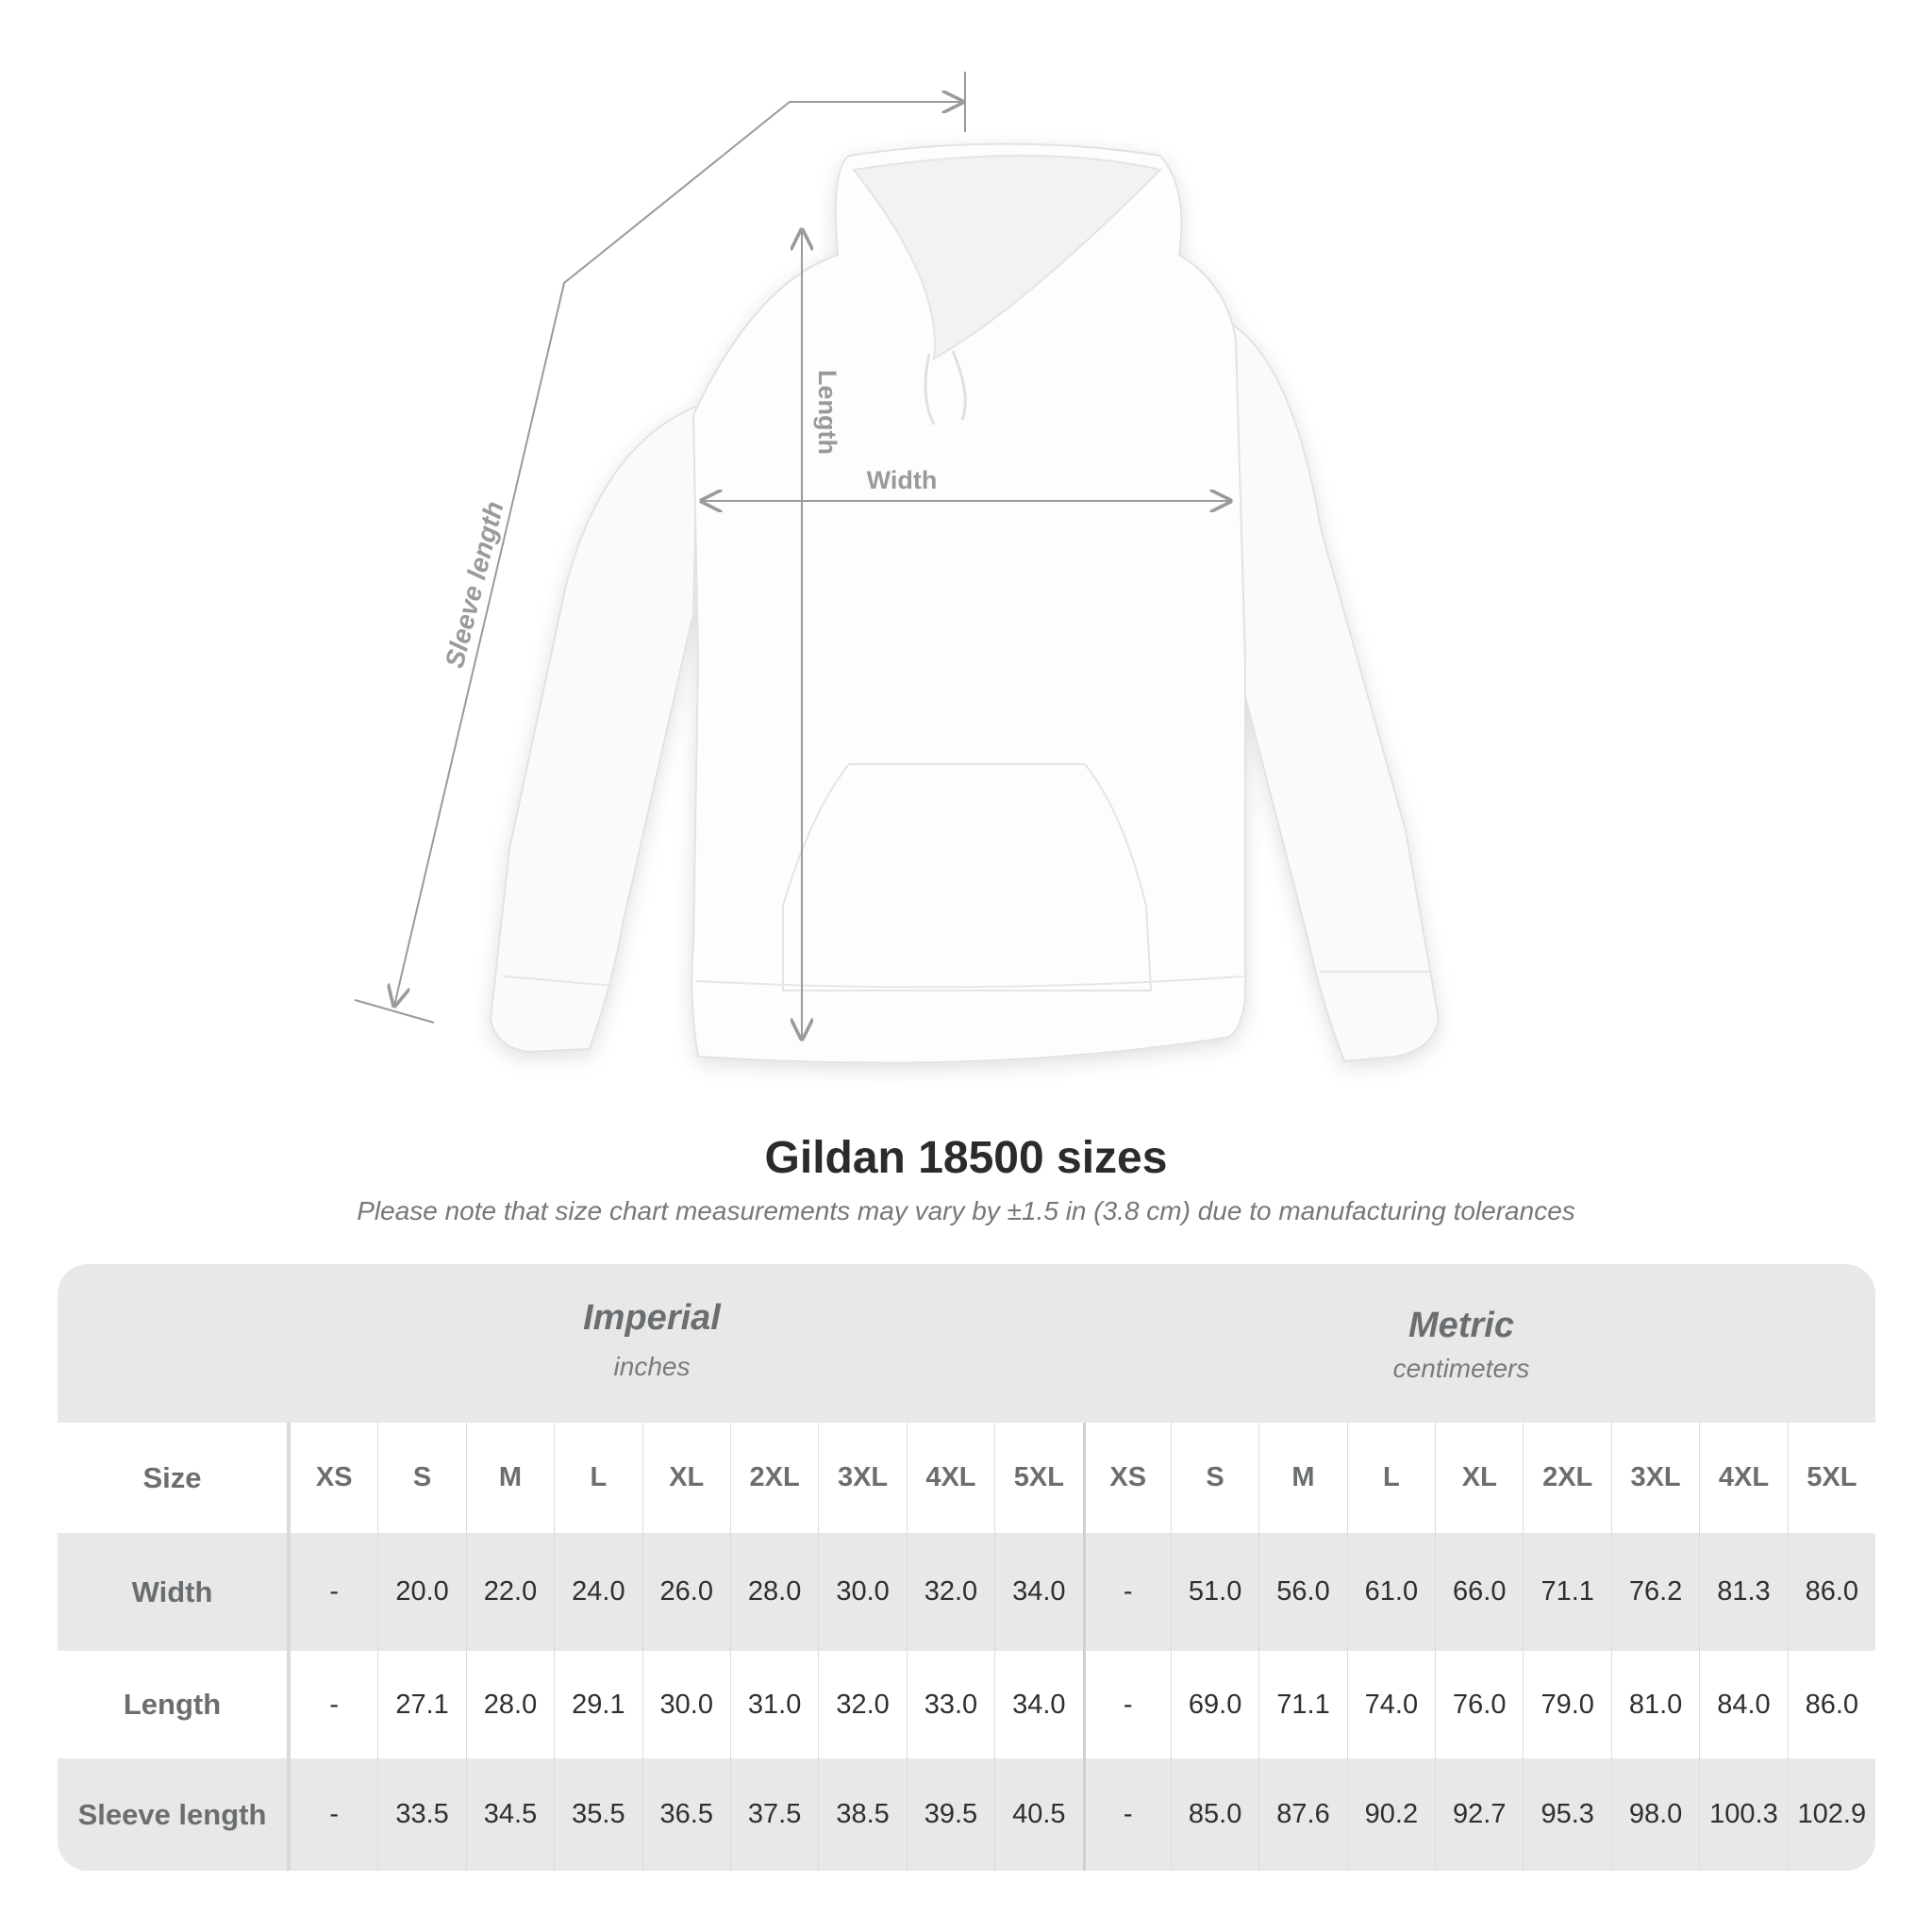  What do you see at coordinates (903, 480) in the screenshot?
I see `width-label: Width` at bounding box center [903, 480].